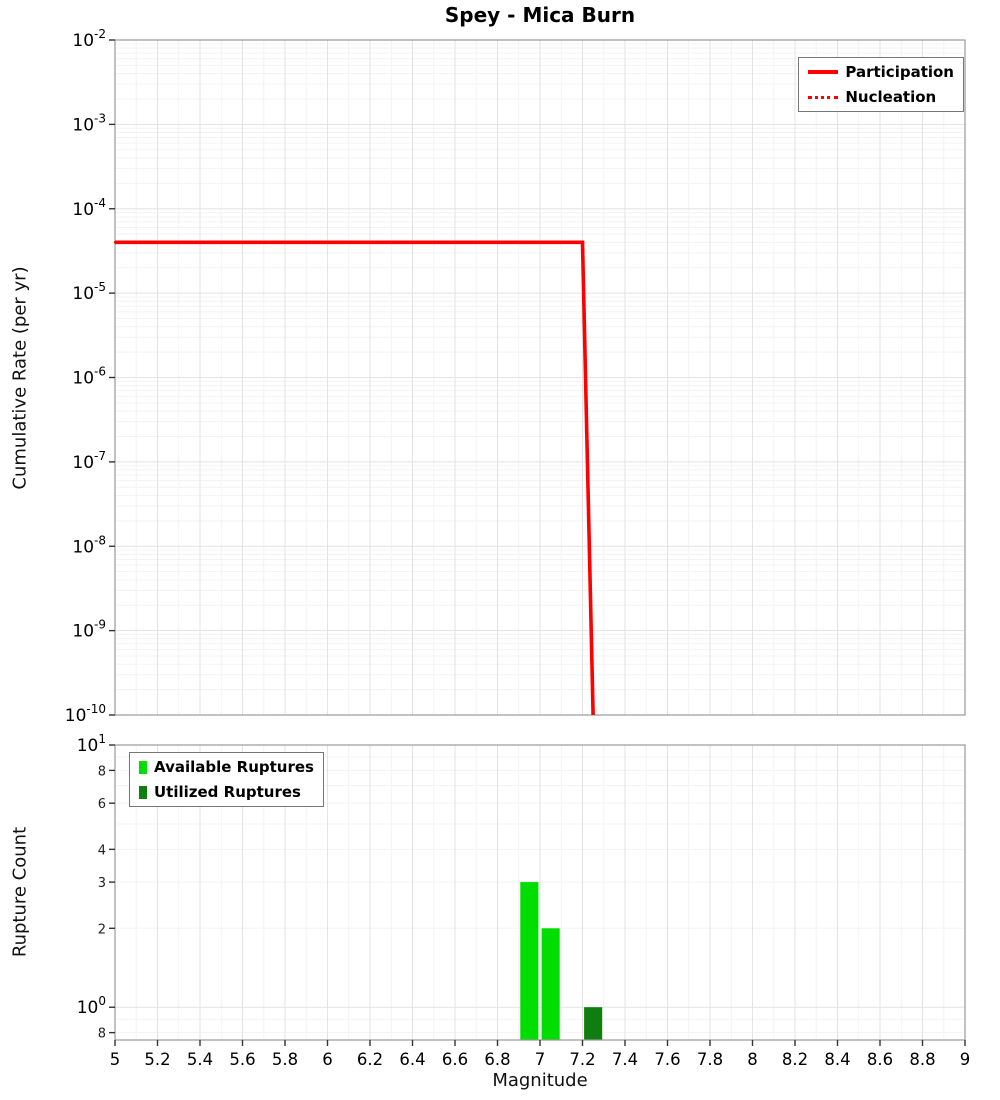 The height and width of the screenshot is (1100, 1000). I want to click on rate-y-tick-label: 10⁻², so click(89, 39).